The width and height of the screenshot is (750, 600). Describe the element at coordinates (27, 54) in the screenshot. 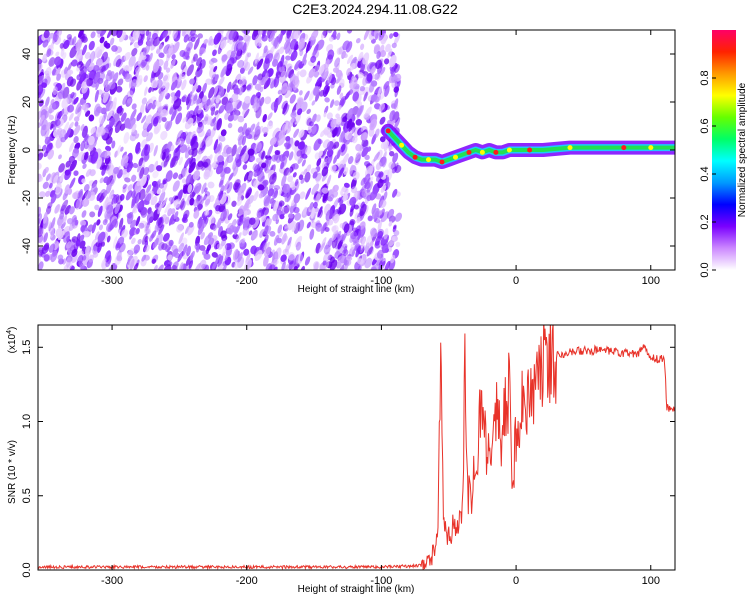

I see `y-tick-label: 40` at that location.